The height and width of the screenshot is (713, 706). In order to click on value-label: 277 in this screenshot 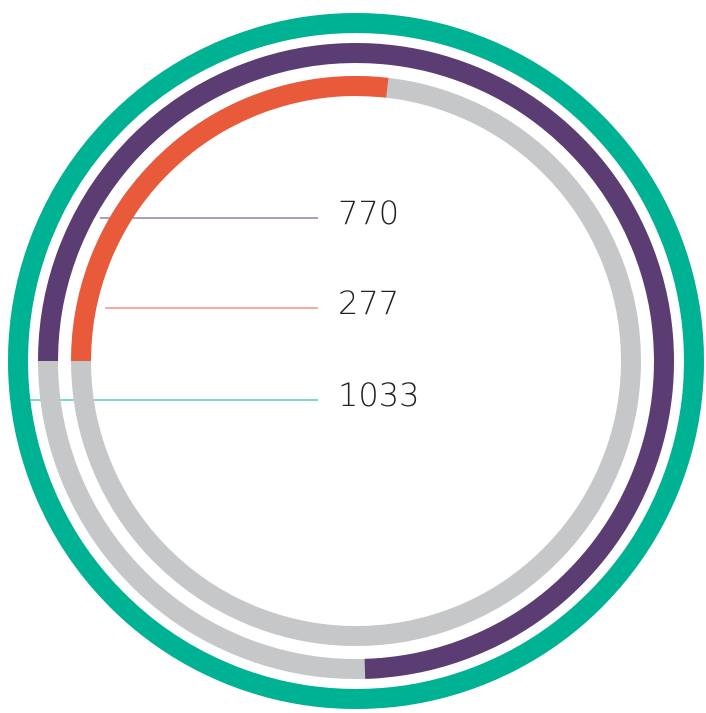, I will do `click(368, 303)`.